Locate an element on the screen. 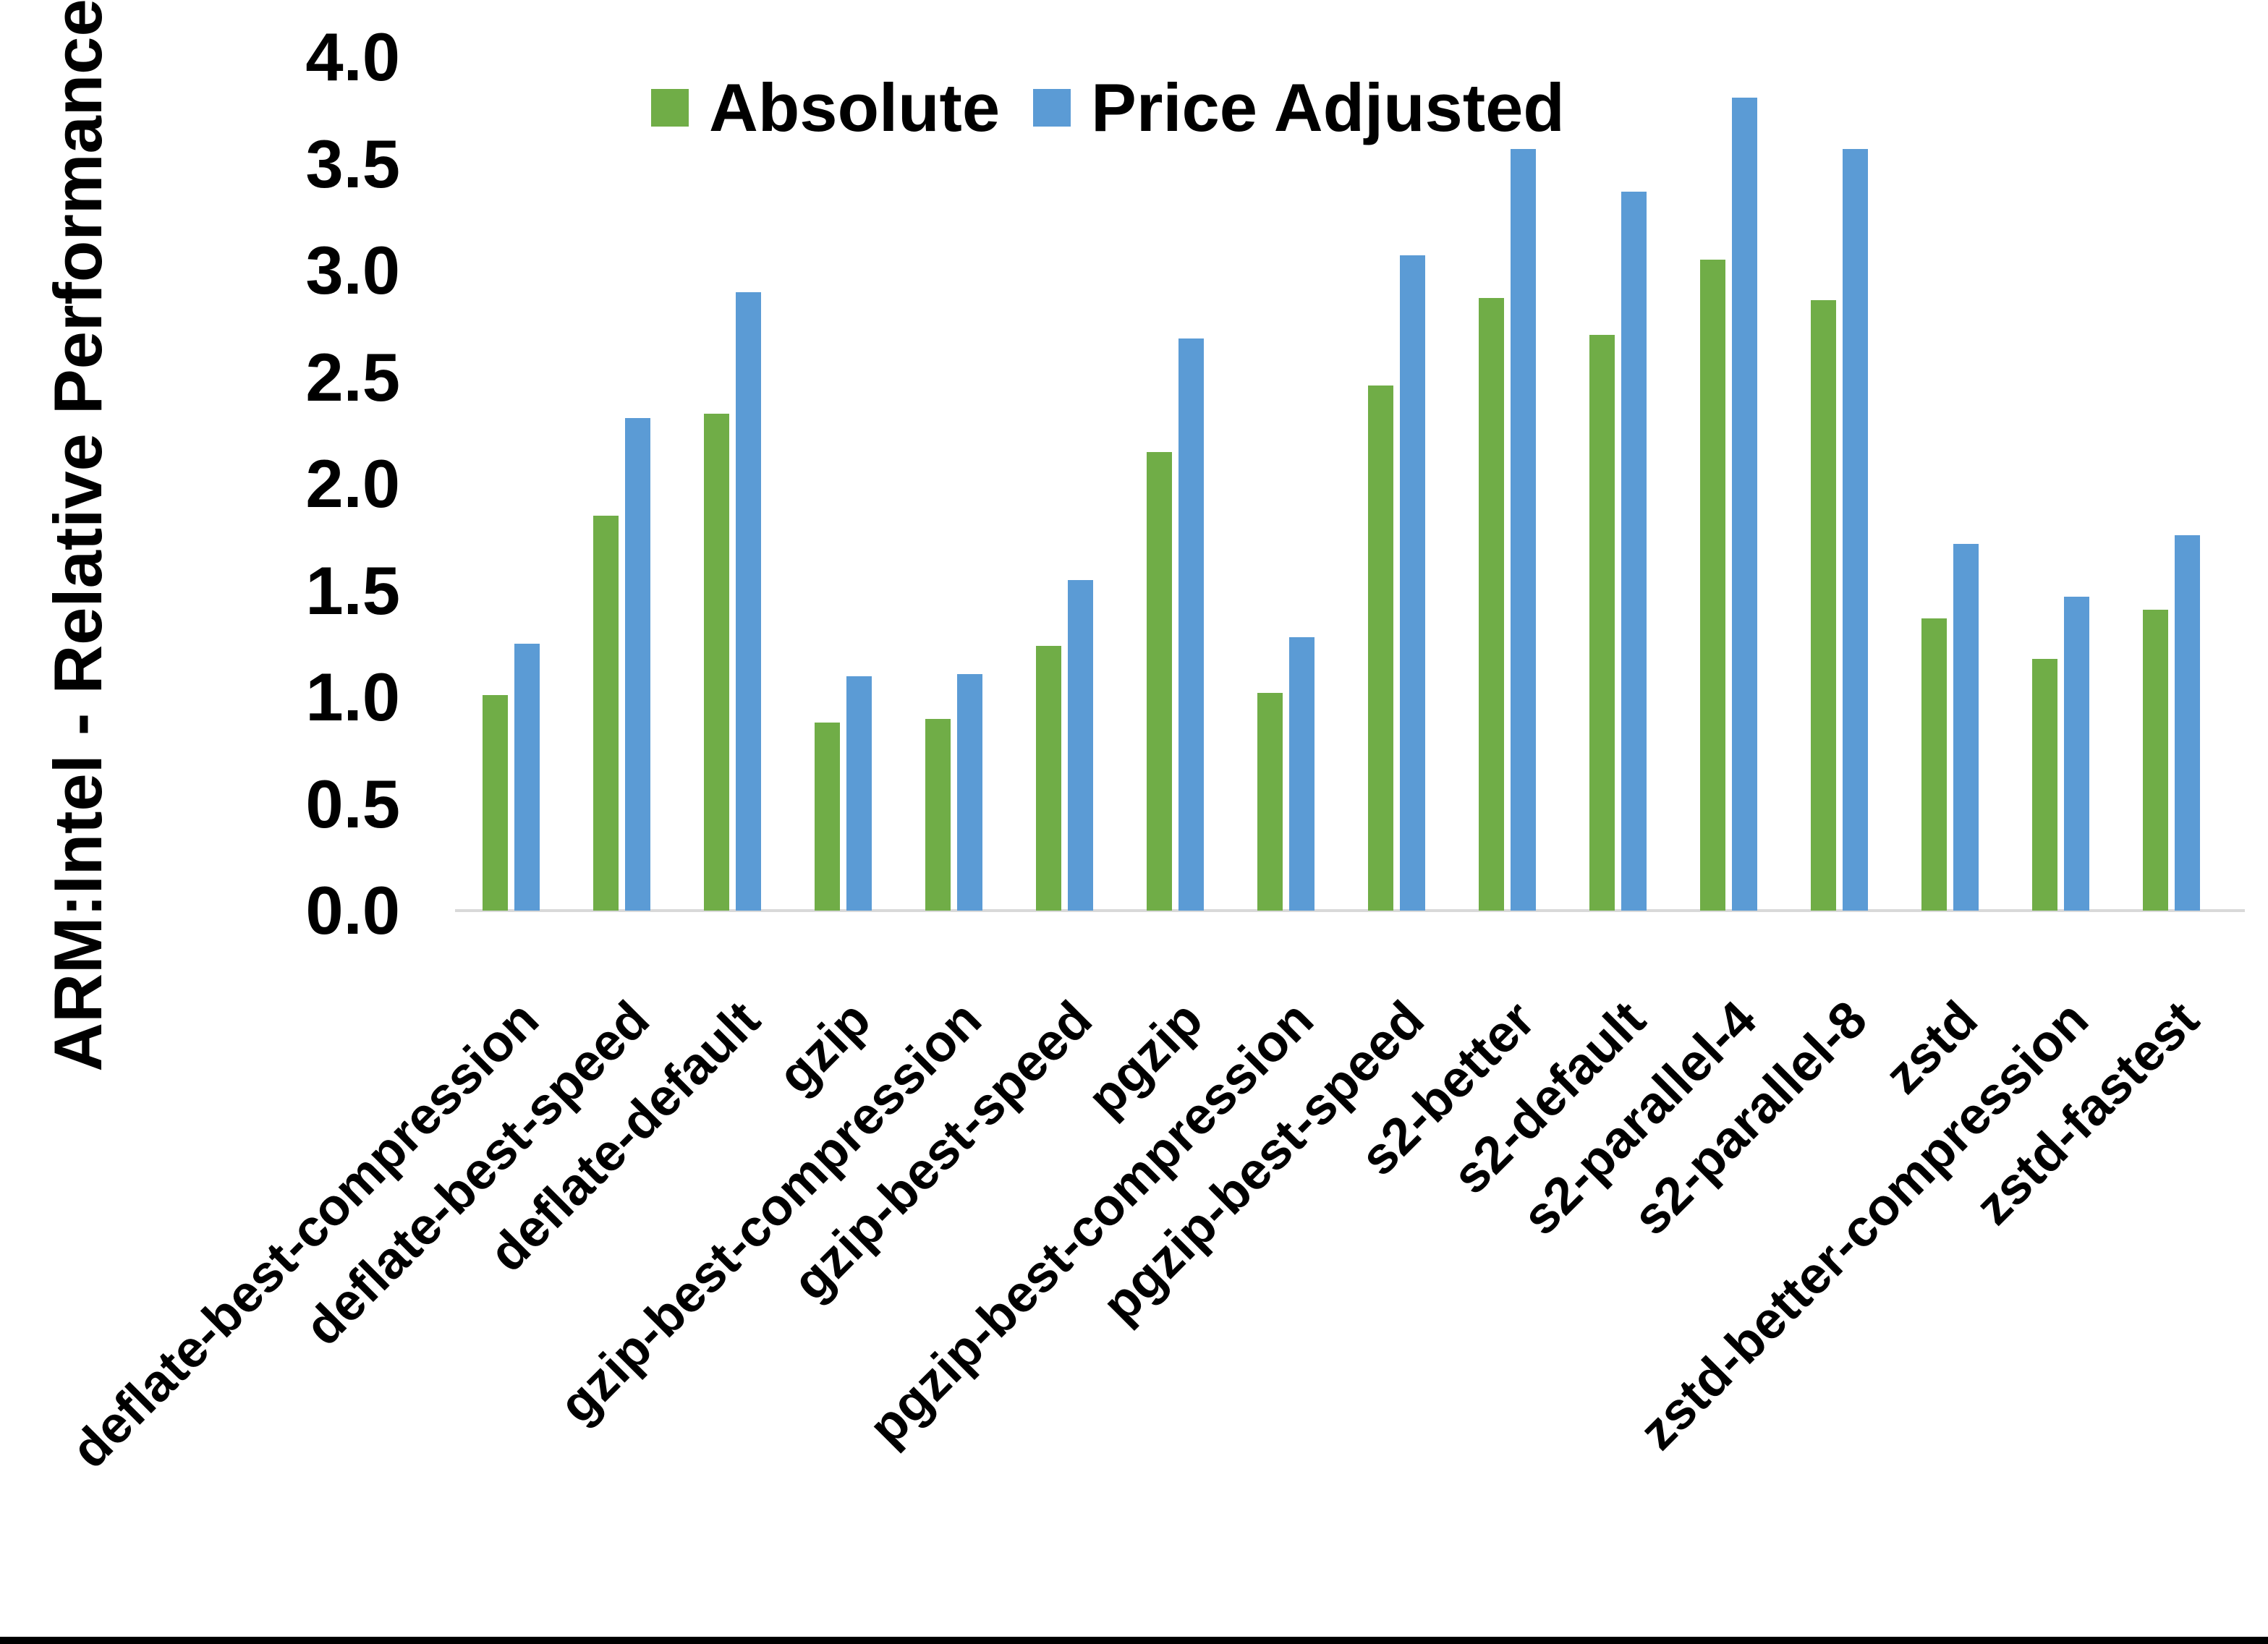  bar-absolute-s2-default is located at coordinates (1602, 622).